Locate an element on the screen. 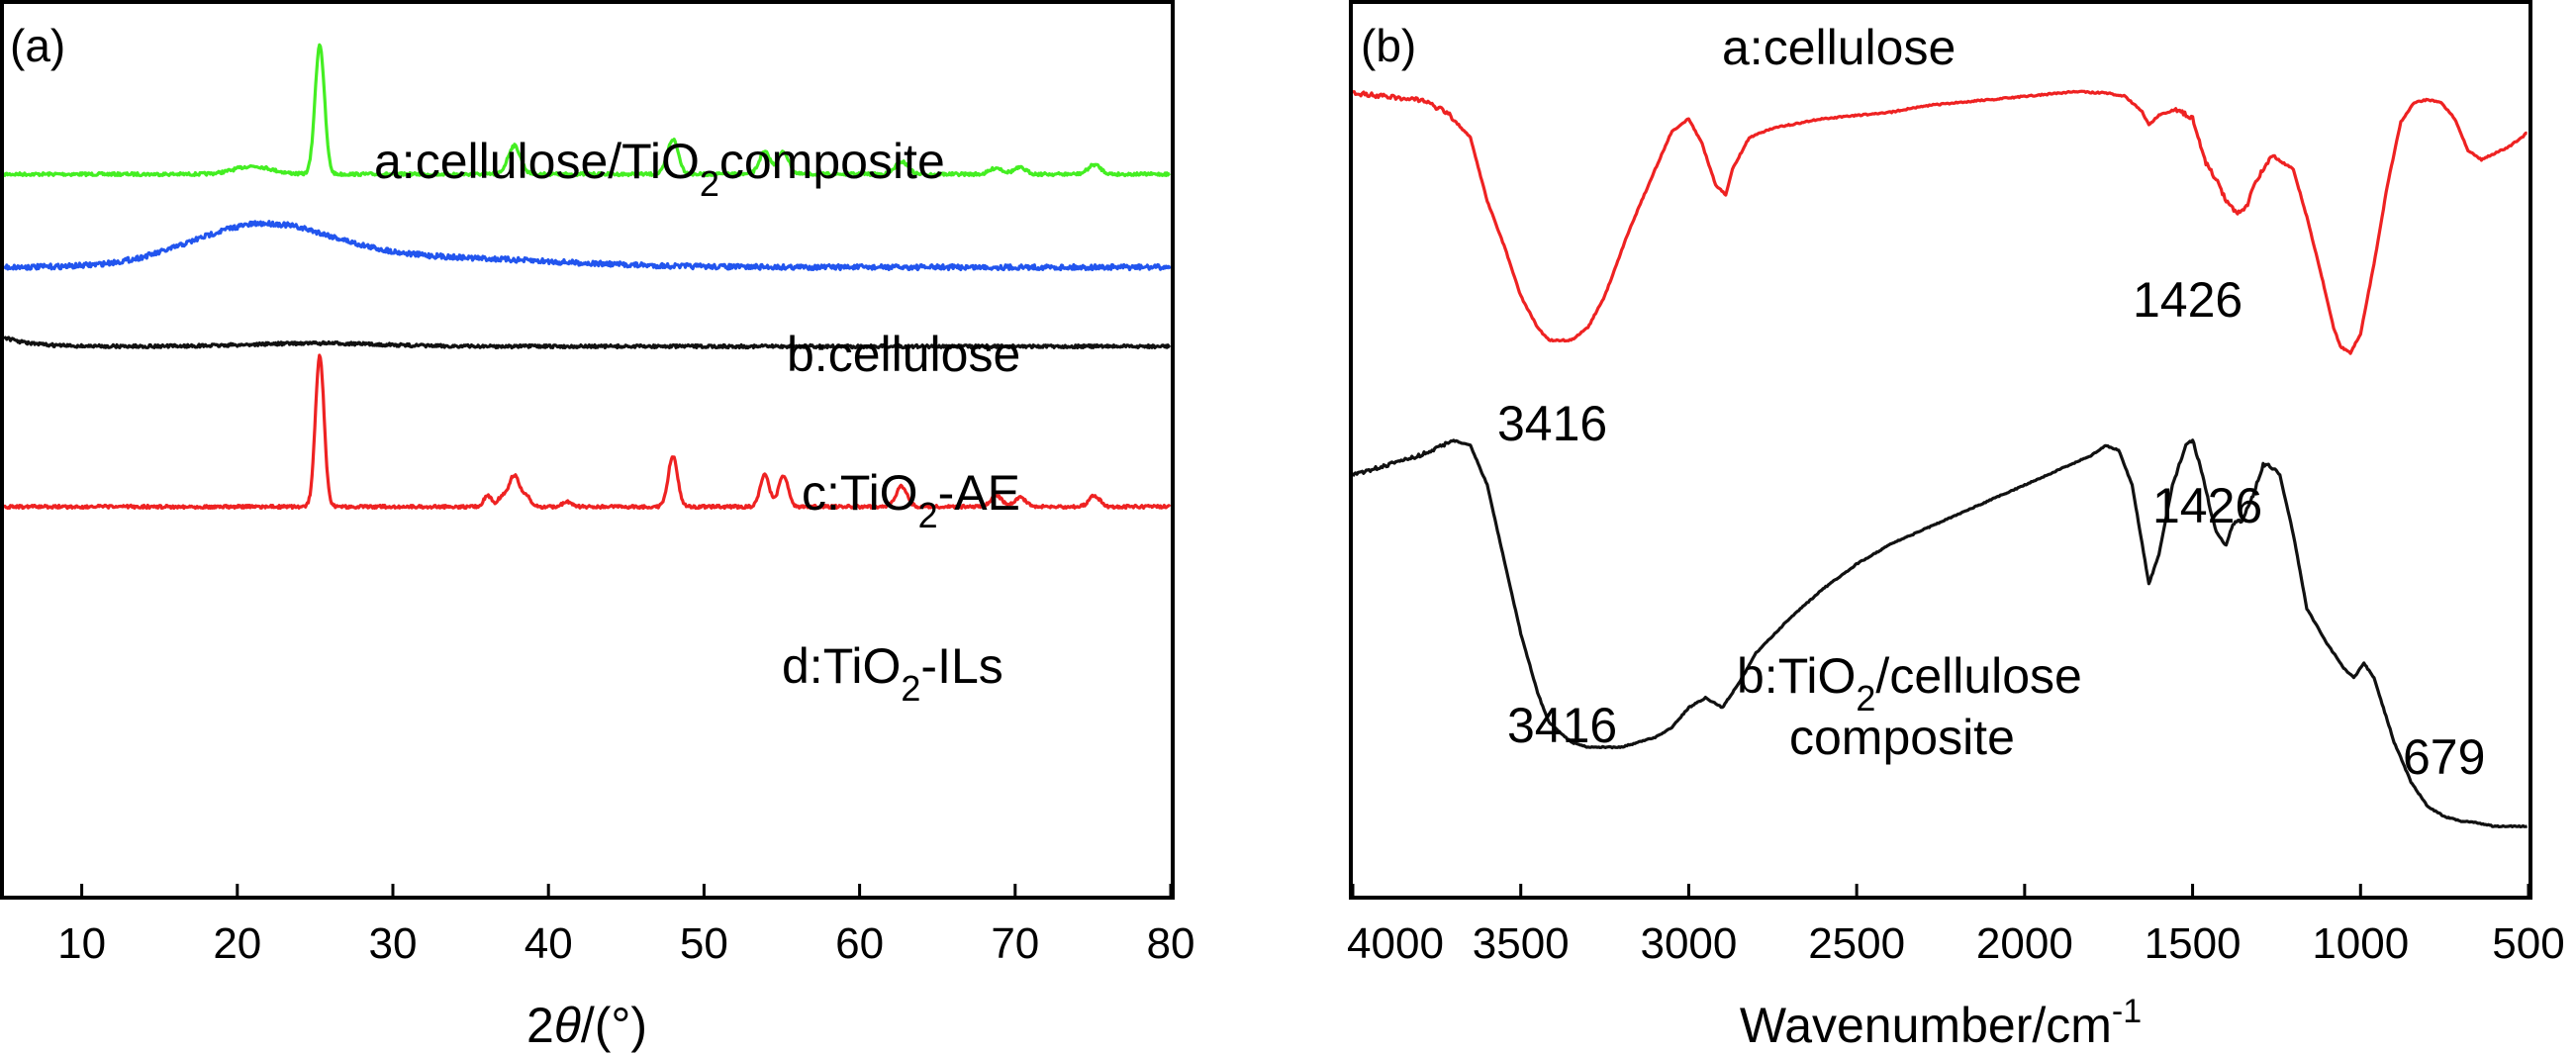 This screenshot has width=2576, height=1055. xrd-tick-label-5: 60 is located at coordinates (859, 943).